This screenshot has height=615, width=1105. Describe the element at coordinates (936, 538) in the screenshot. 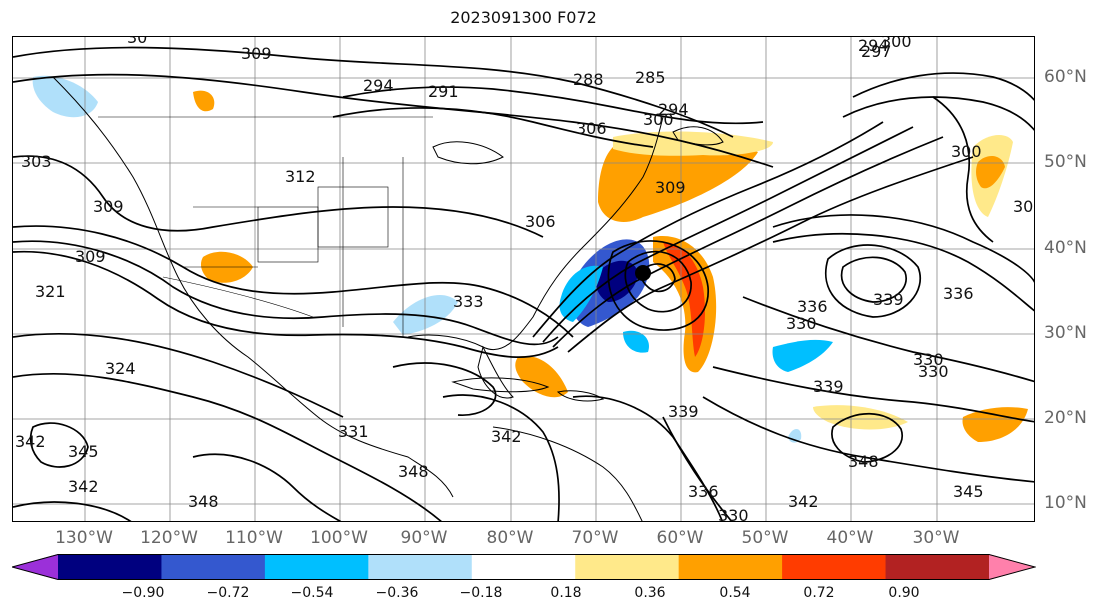

I see `lon-label: 30°W` at that location.